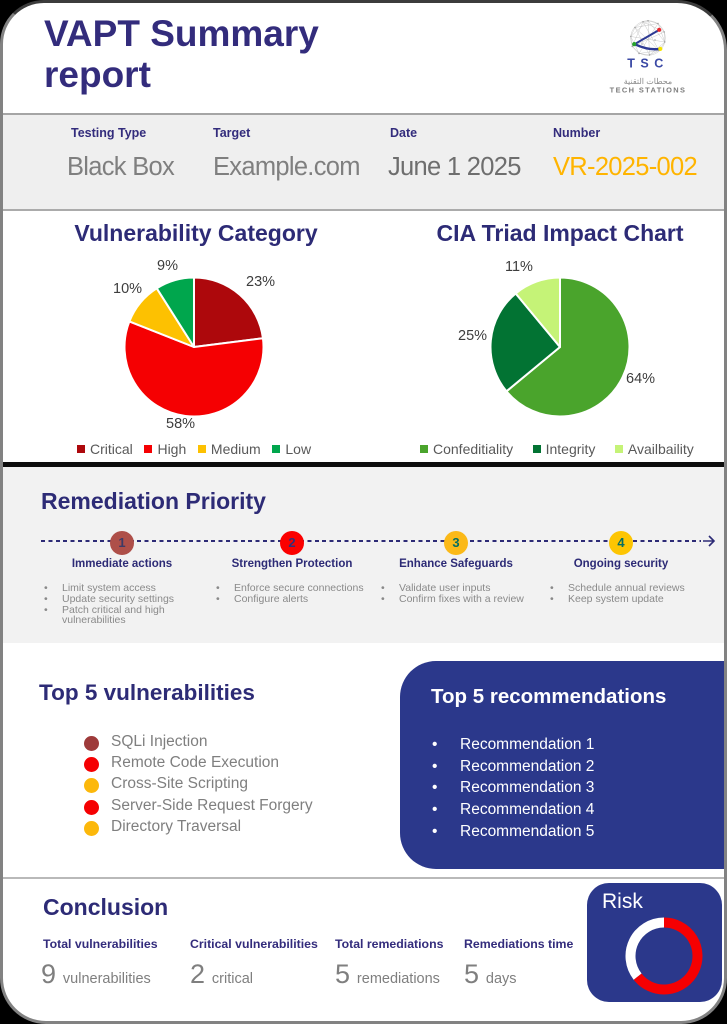 The image size is (727, 1024). Describe the element at coordinates (648, 64) in the screenshot. I see `svg-text: TSC` at that location.